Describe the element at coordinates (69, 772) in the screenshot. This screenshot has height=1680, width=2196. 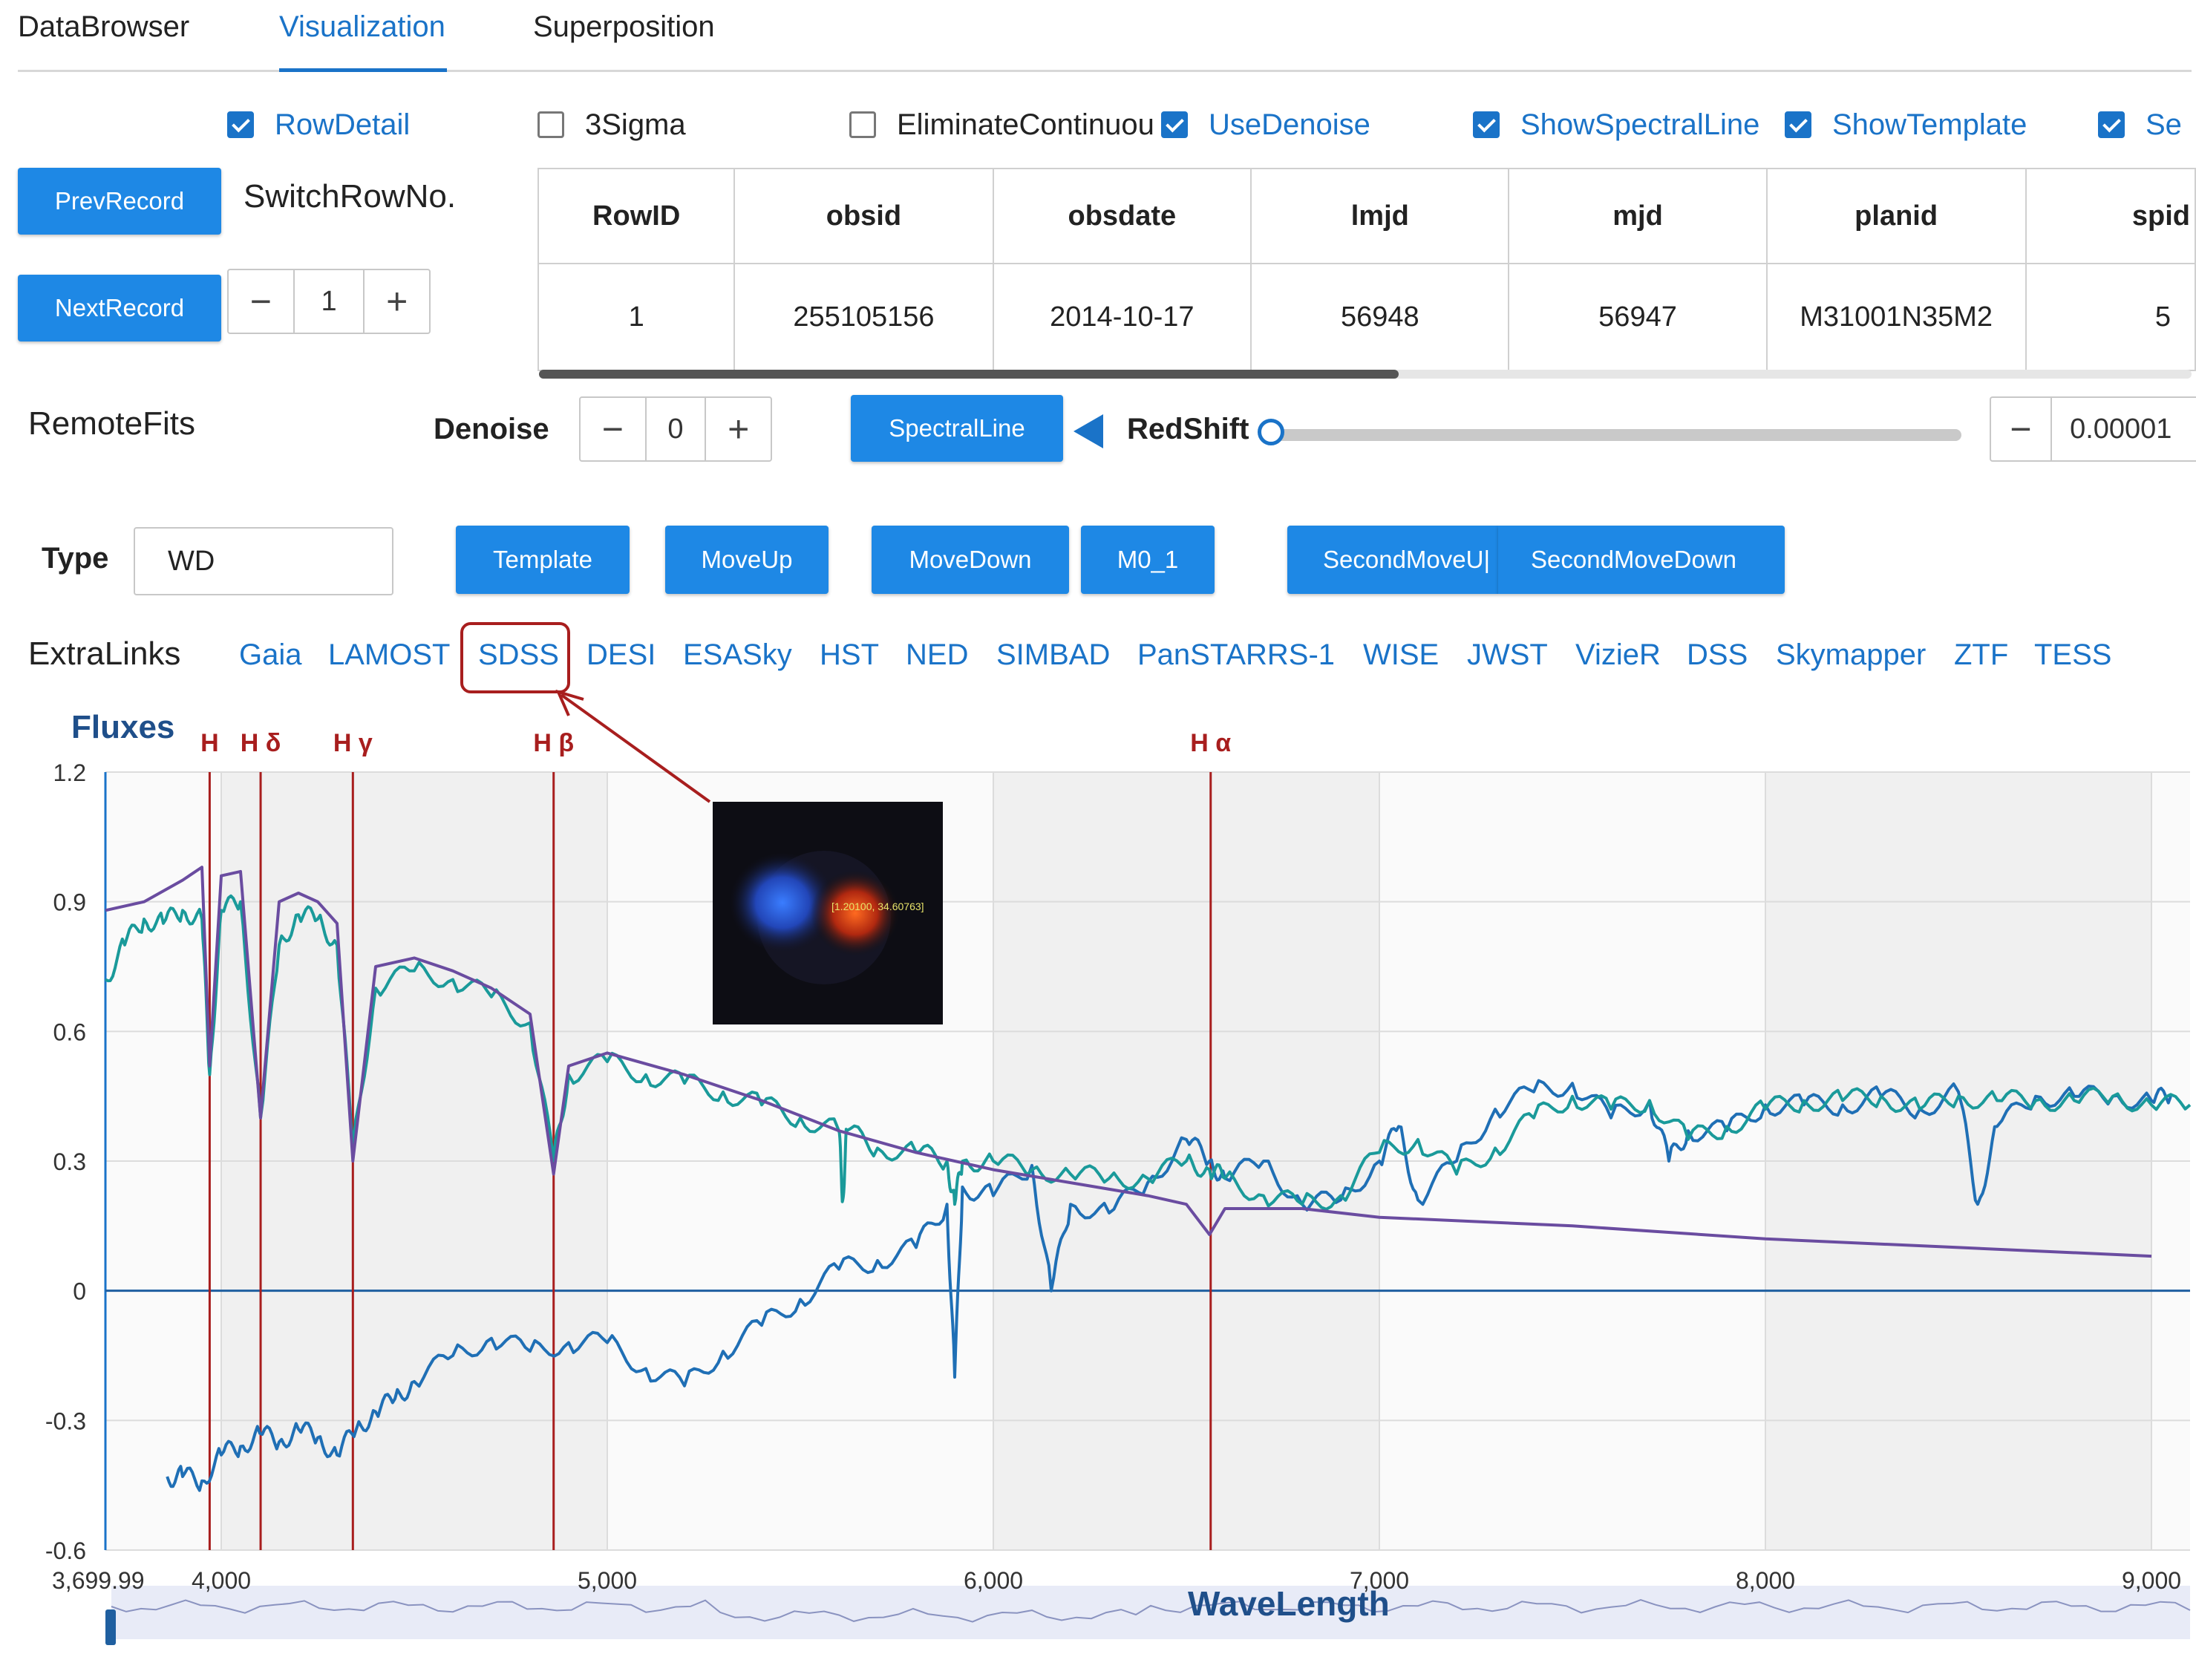
I see `y-tick-label: 1.2` at that location.